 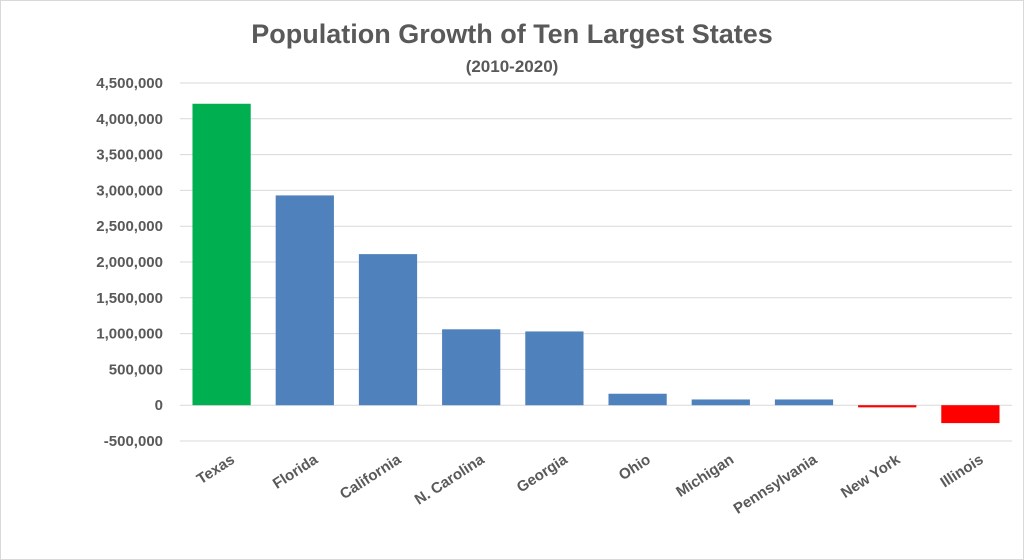 What do you see at coordinates (542, 473) in the screenshot?
I see `x-tick-label: Georgia` at bounding box center [542, 473].